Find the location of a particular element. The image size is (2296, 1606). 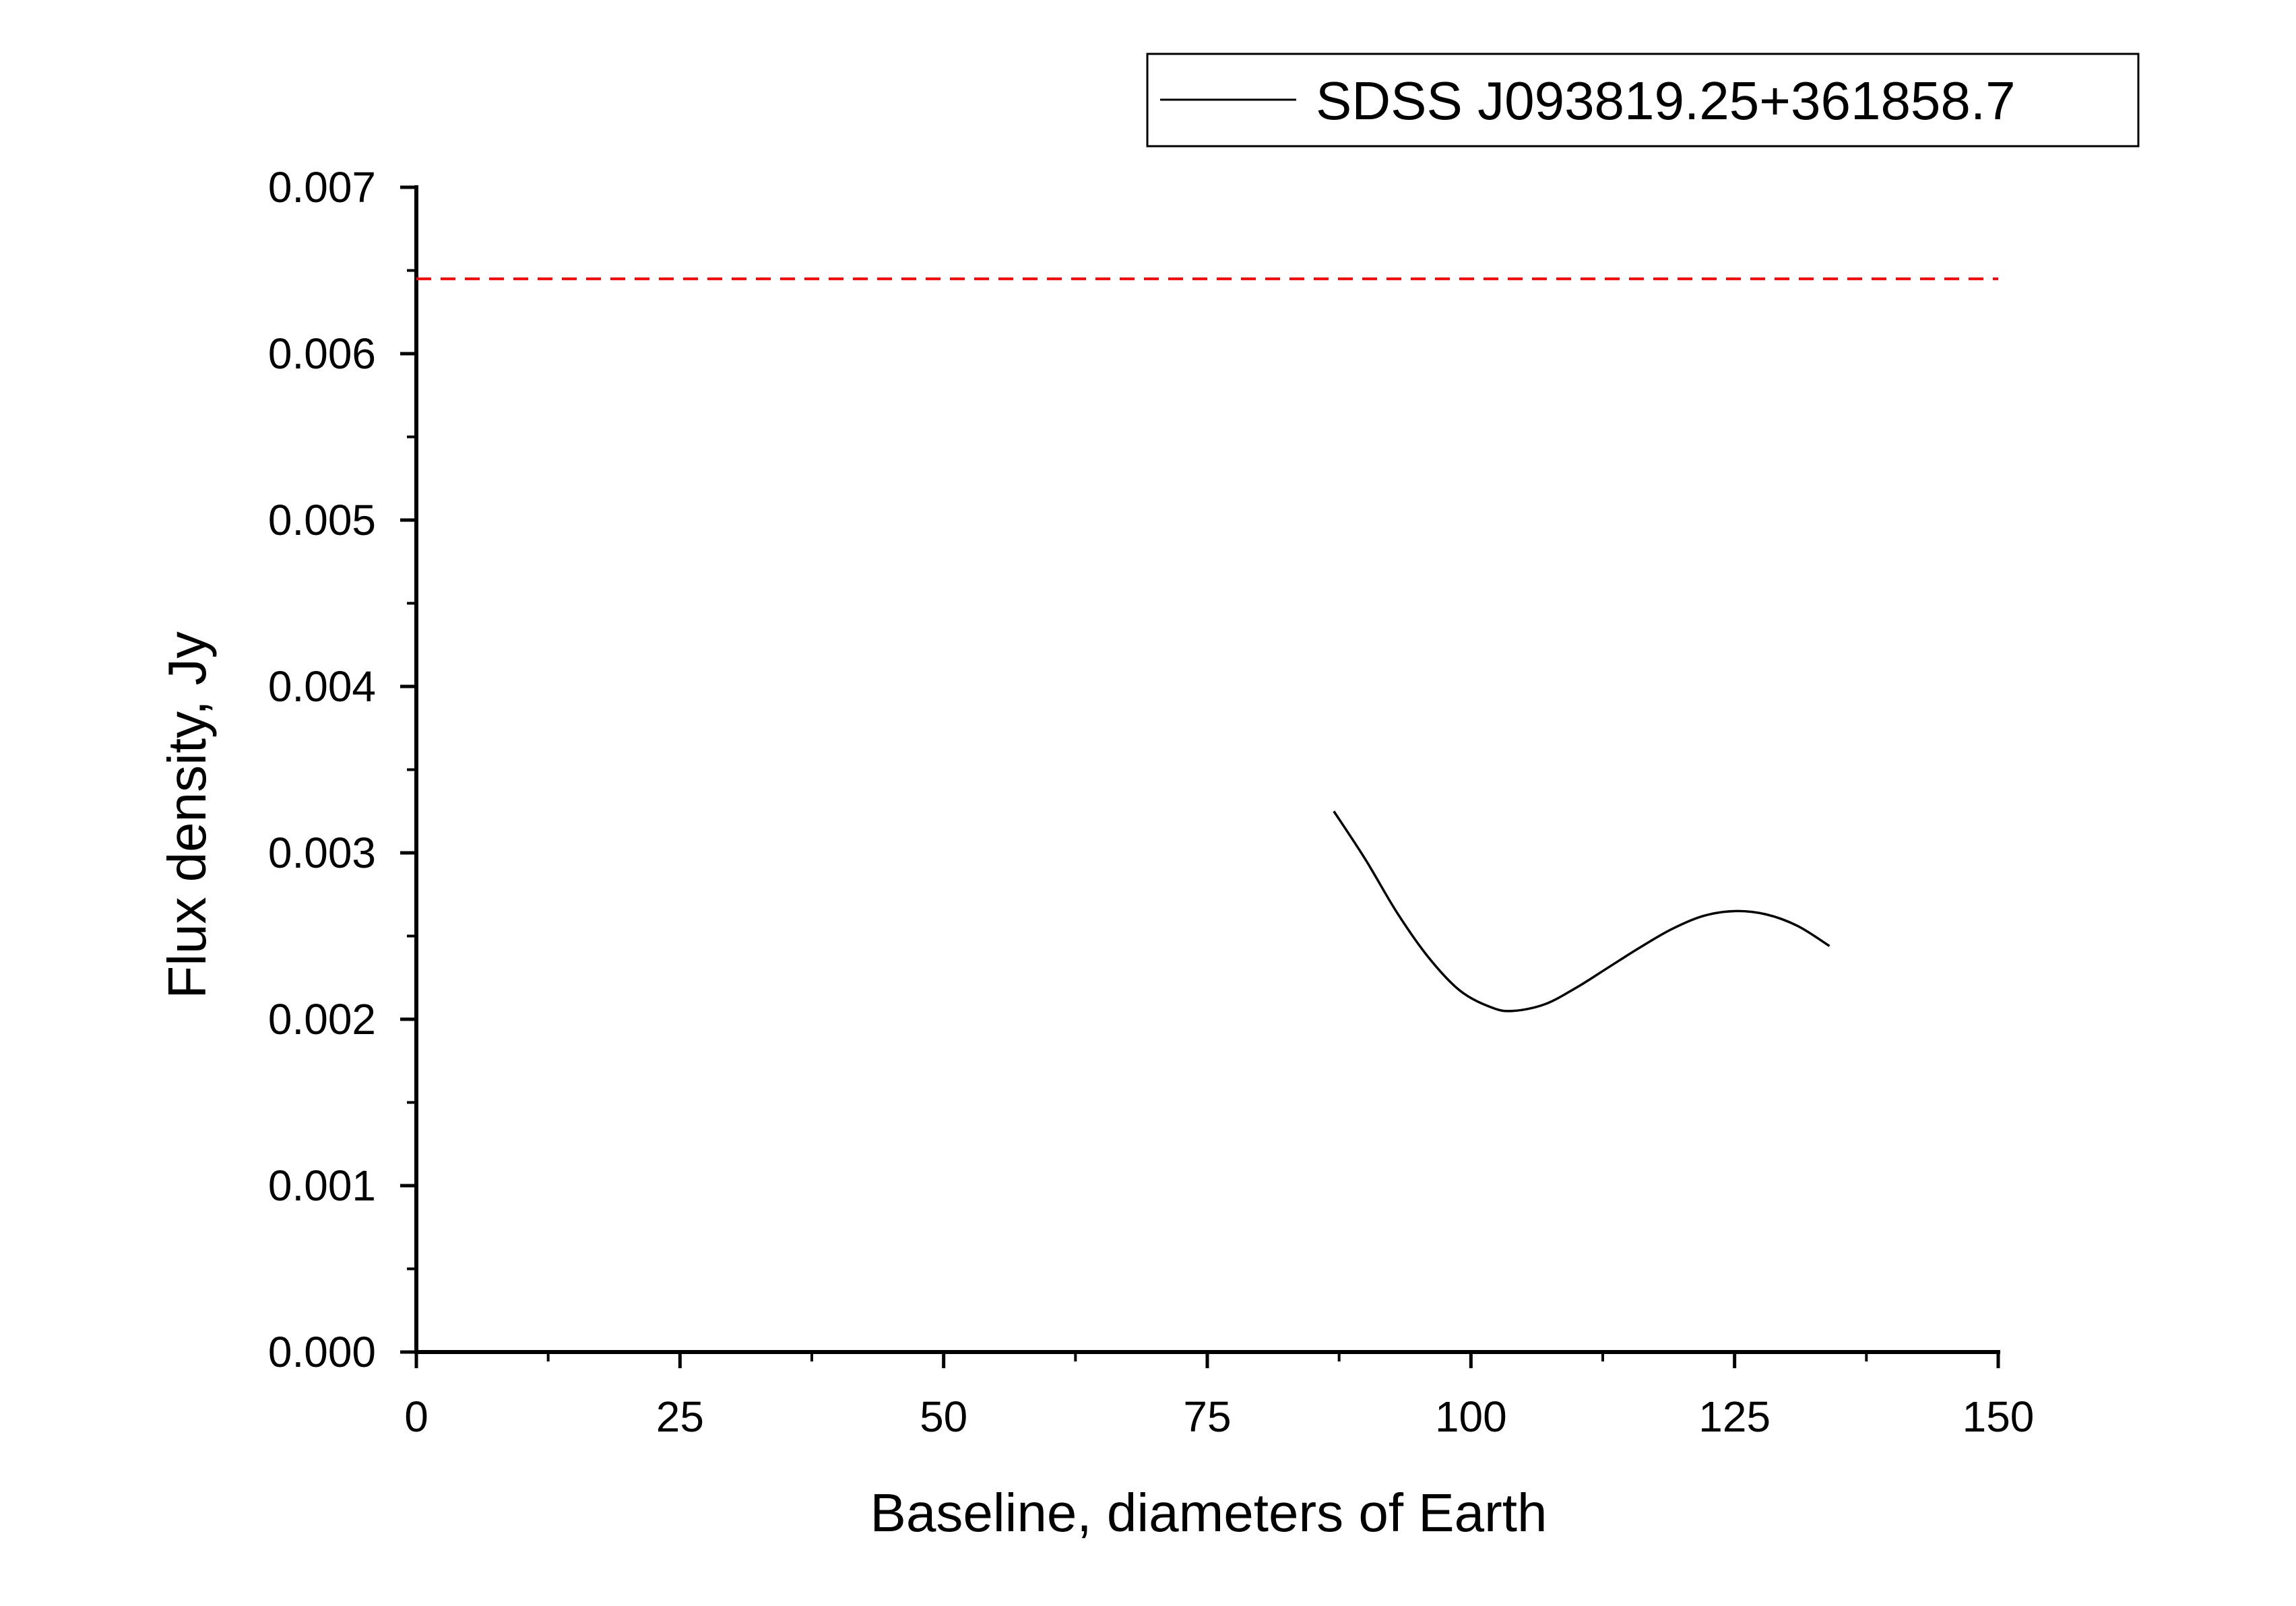

x-tick-label: 25 is located at coordinates (680, 1416).